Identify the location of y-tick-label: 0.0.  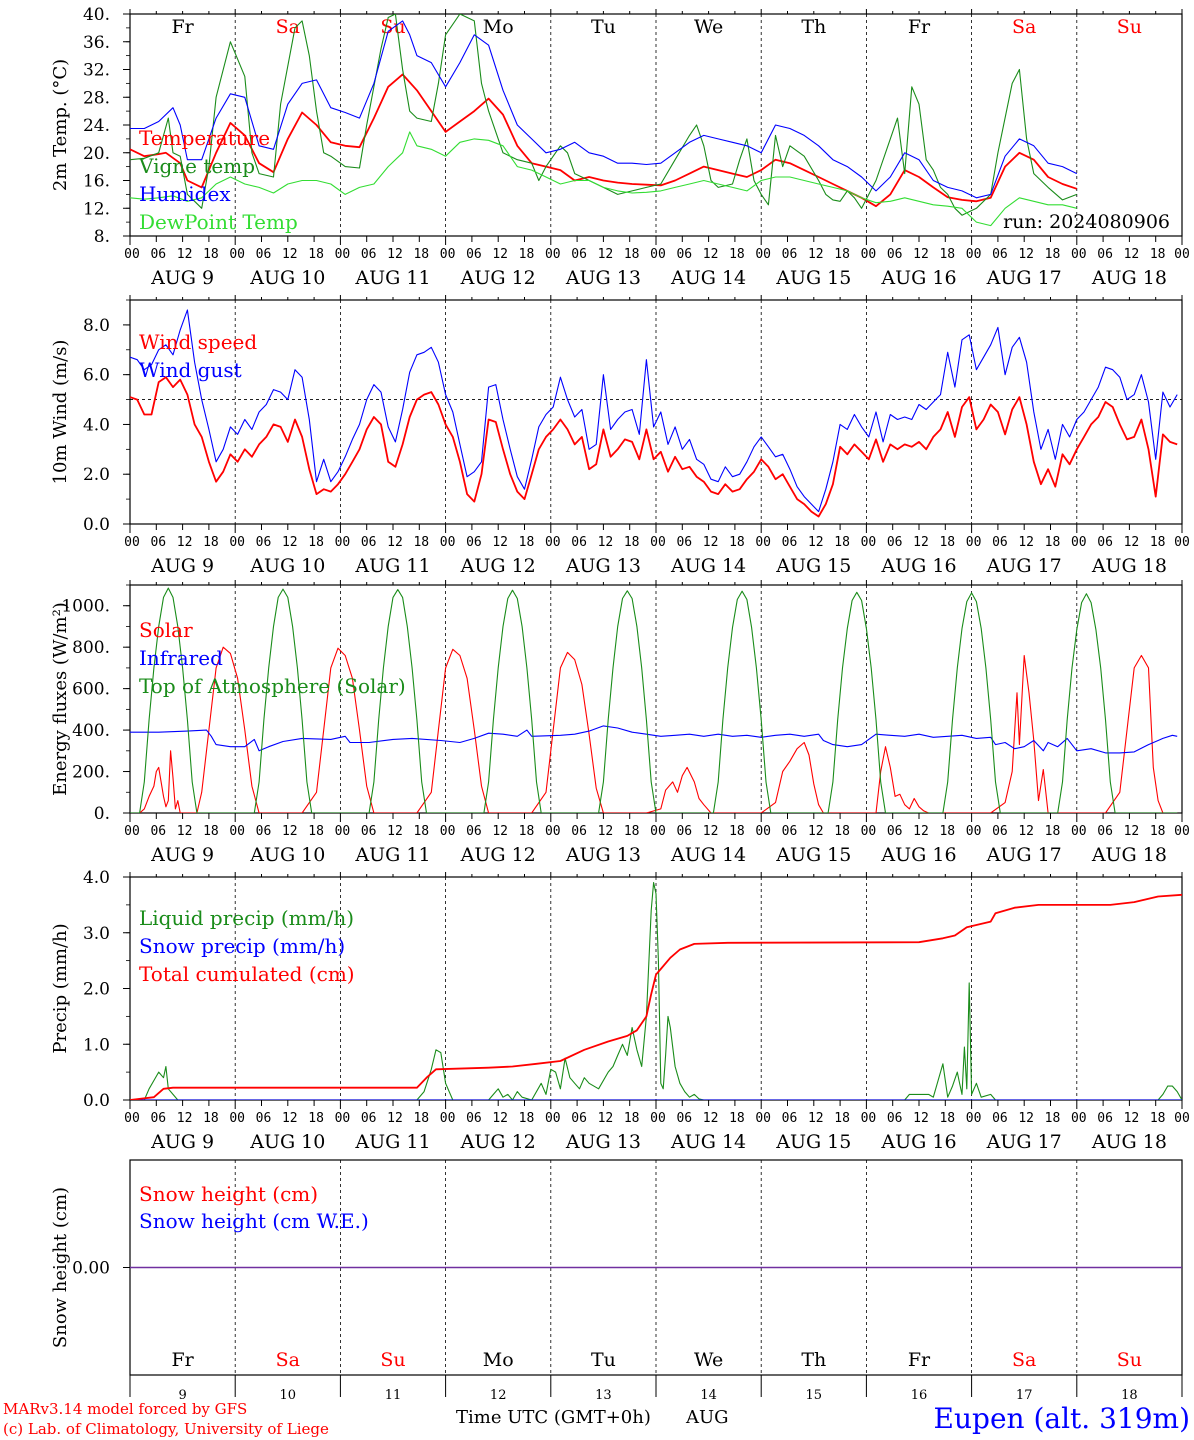
(96, 1101).